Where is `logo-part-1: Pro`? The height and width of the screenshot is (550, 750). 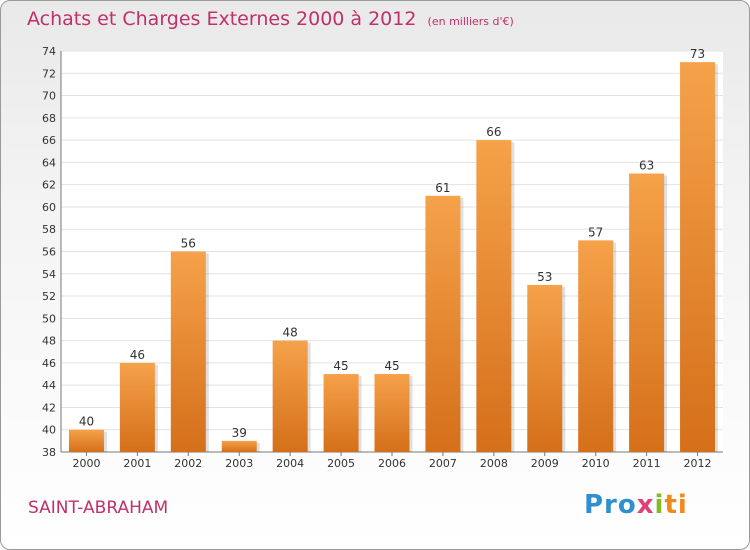
logo-part-1: Pro is located at coordinates (610, 505).